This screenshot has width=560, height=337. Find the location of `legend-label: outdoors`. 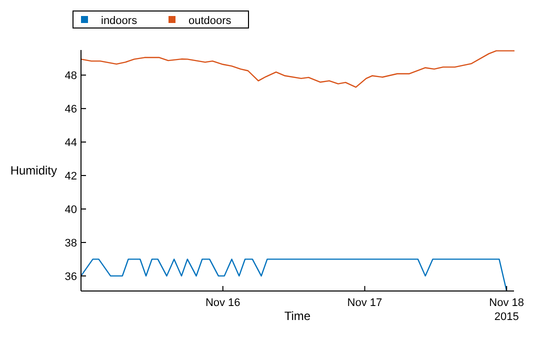

legend-label: outdoors is located at coordinates (210, 21).